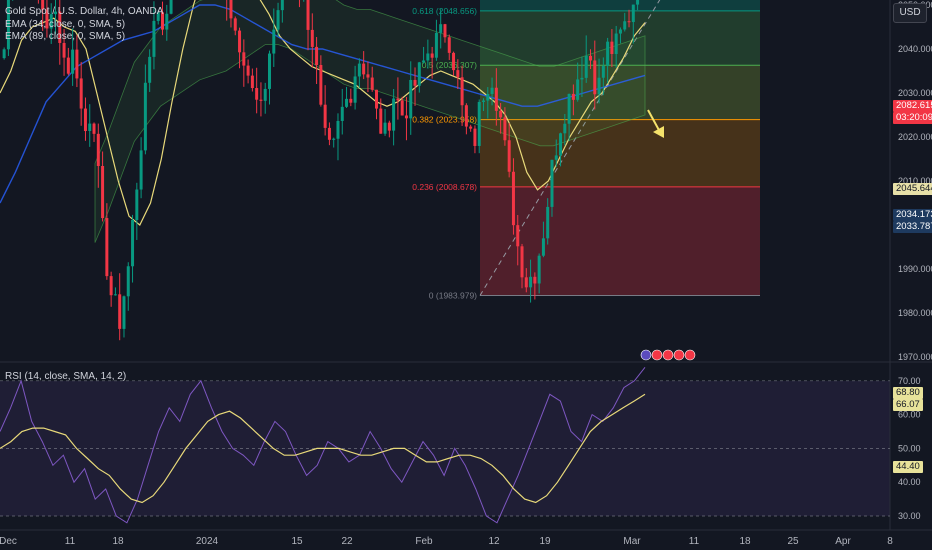 The image size is (932, 550). What do you see at coordinates (909, 415) in the screenshot?
I see `rsi-level-label: 60.00` at bounding box center [909, 415].